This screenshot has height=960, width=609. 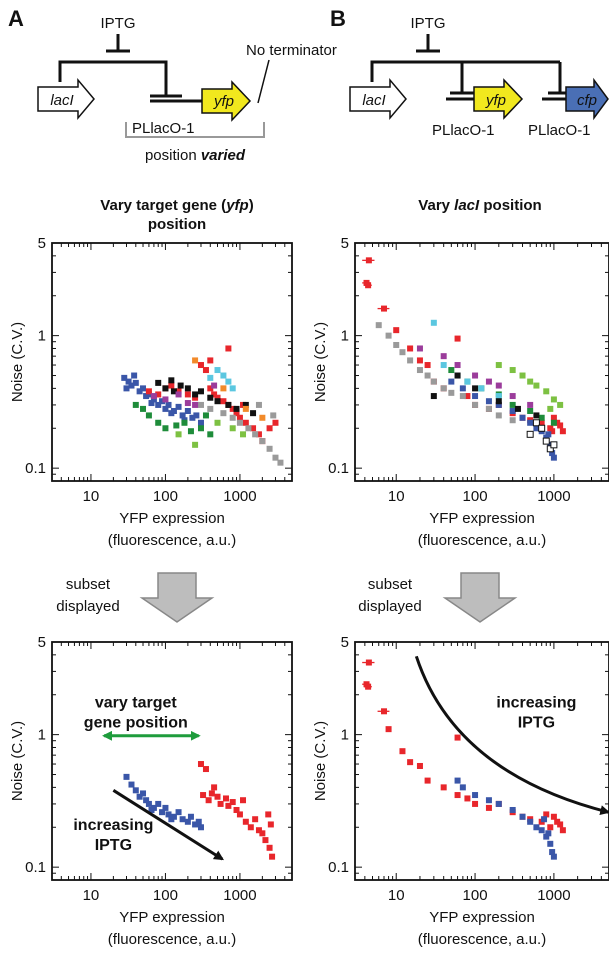 What do you see at coordinates (345, 735) in the screenshot?
I see `y-tick-label: 1` at bounding box center [345, 735].